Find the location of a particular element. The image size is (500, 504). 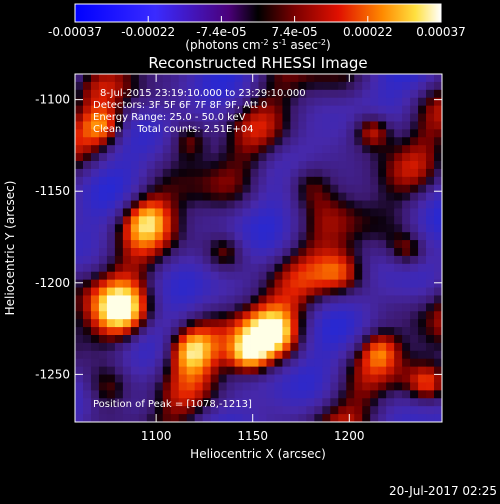

colorbar-tick-label: -0.00037 is located at coordinates (75, 32).